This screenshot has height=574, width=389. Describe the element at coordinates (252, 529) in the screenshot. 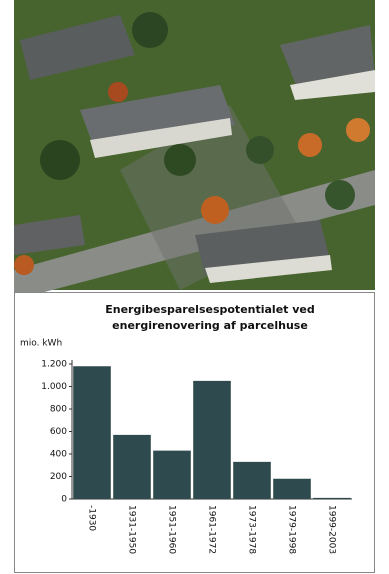

I see `x-tick-label: 1973-1978` at that location.